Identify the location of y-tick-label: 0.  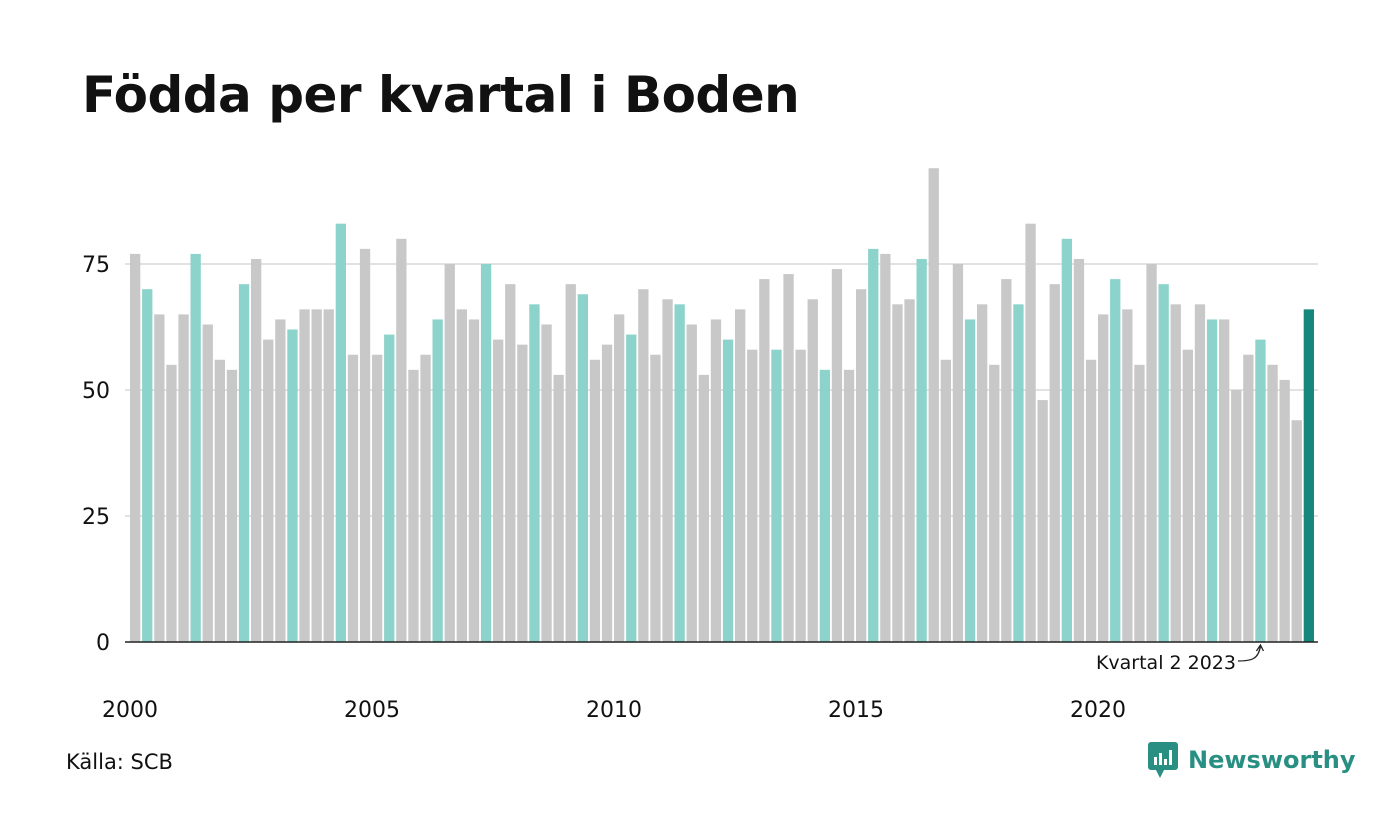
(103, 643).